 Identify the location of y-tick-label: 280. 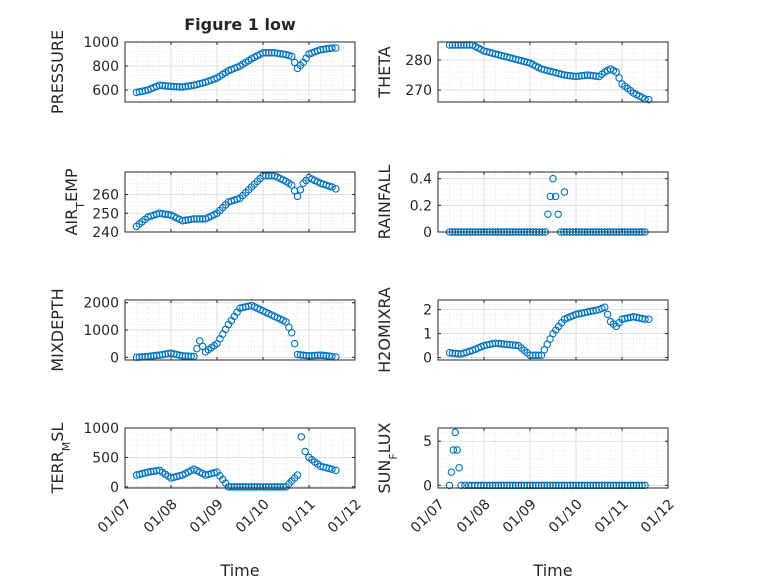
(418, 61).